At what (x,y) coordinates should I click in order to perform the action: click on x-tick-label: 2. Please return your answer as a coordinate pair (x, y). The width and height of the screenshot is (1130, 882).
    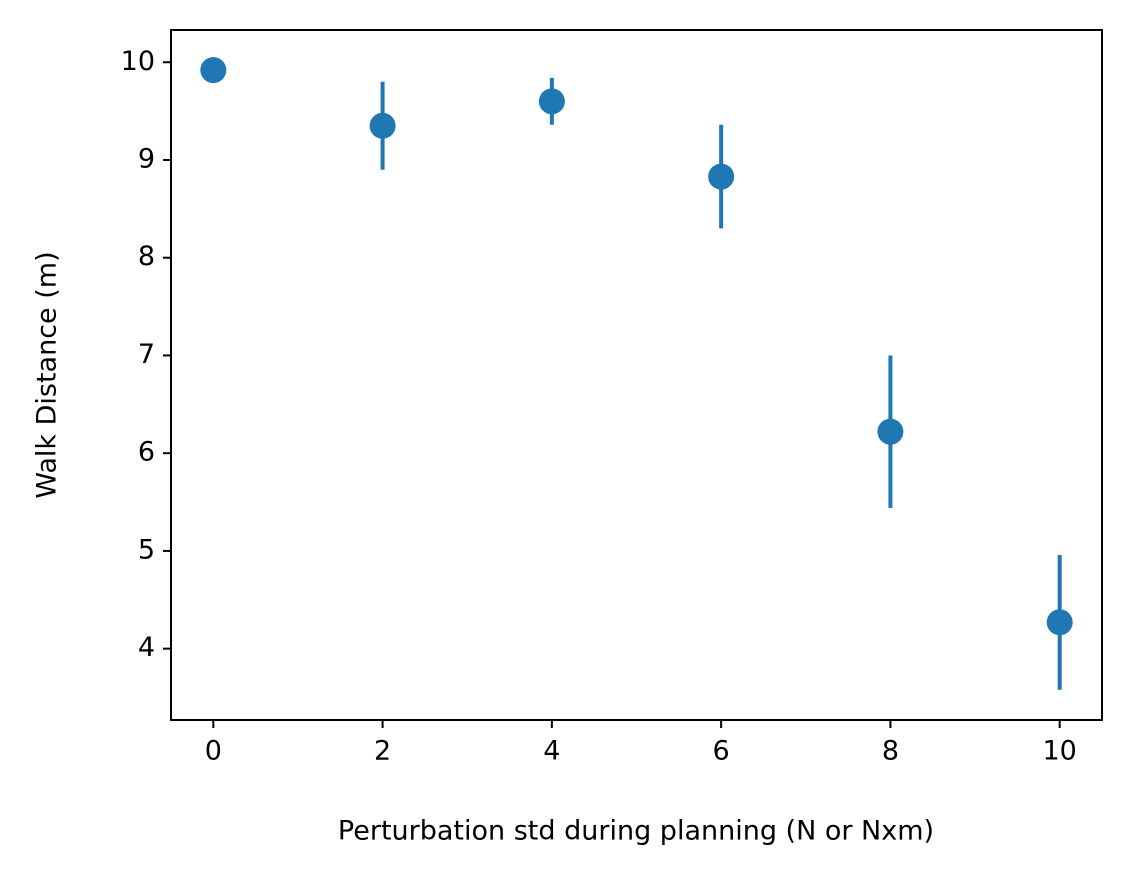
    Looking at the image, I should click on (382, 751).